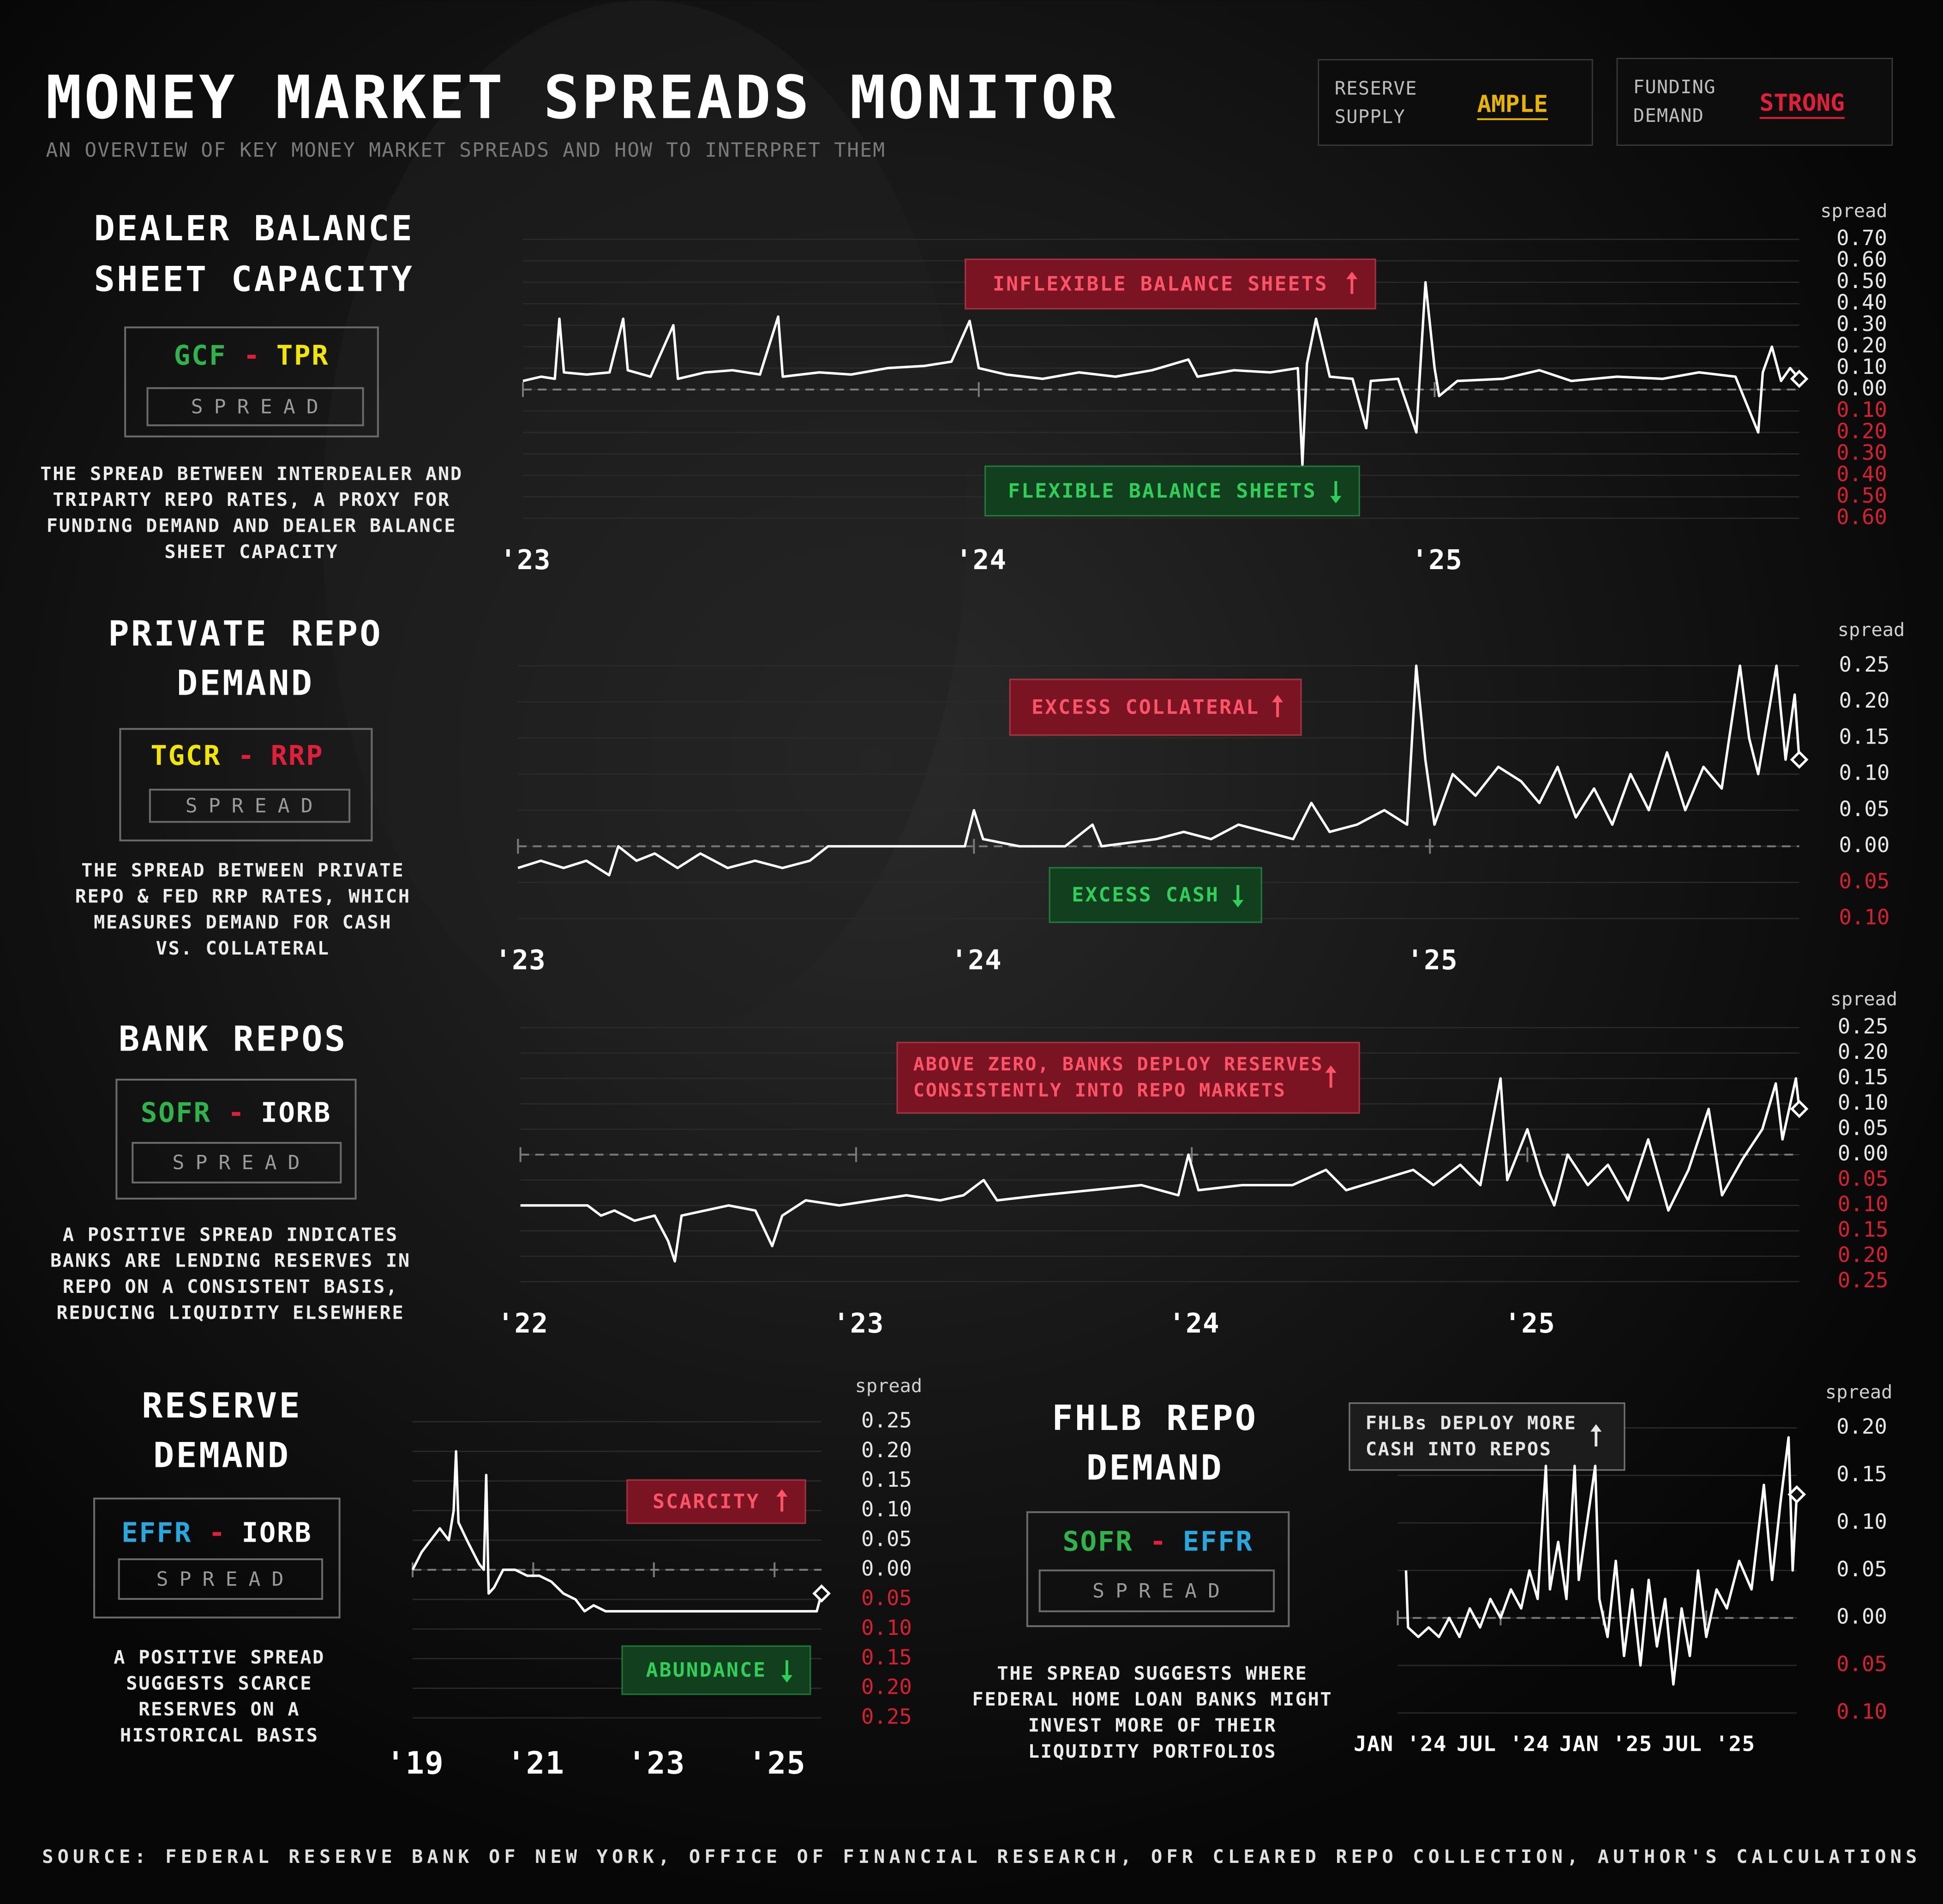  I want to click on badge-label: RESERVE, so click(1376, 89).